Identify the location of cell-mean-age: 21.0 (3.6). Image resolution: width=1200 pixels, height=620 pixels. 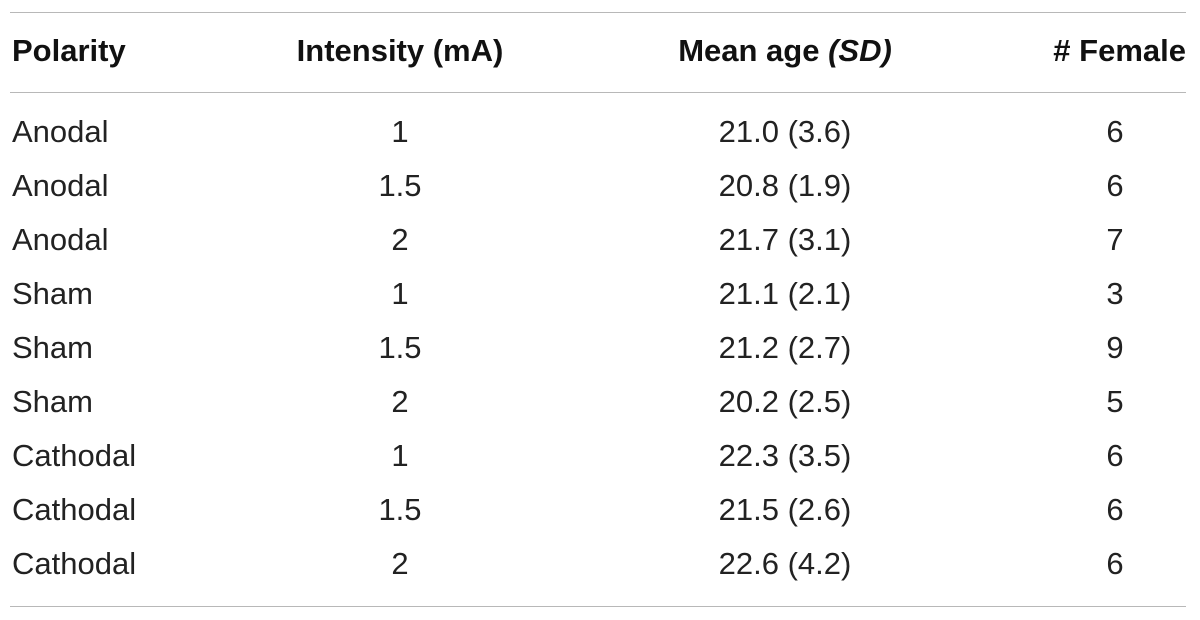
(785, 131).